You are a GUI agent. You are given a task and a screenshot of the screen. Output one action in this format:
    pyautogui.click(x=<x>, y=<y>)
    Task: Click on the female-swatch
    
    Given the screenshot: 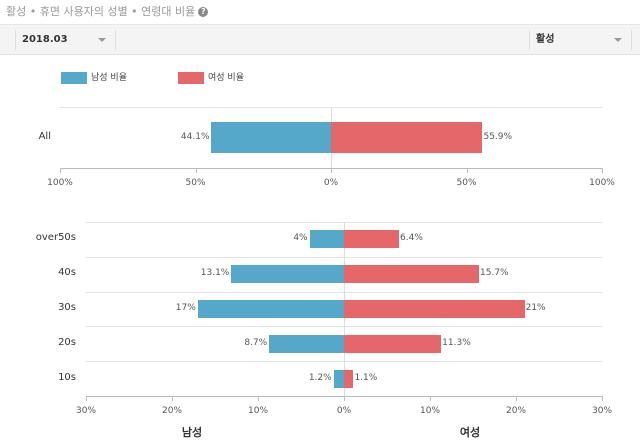 What is the action you would take?
    pyautogui.click(x=191, y=77)
    